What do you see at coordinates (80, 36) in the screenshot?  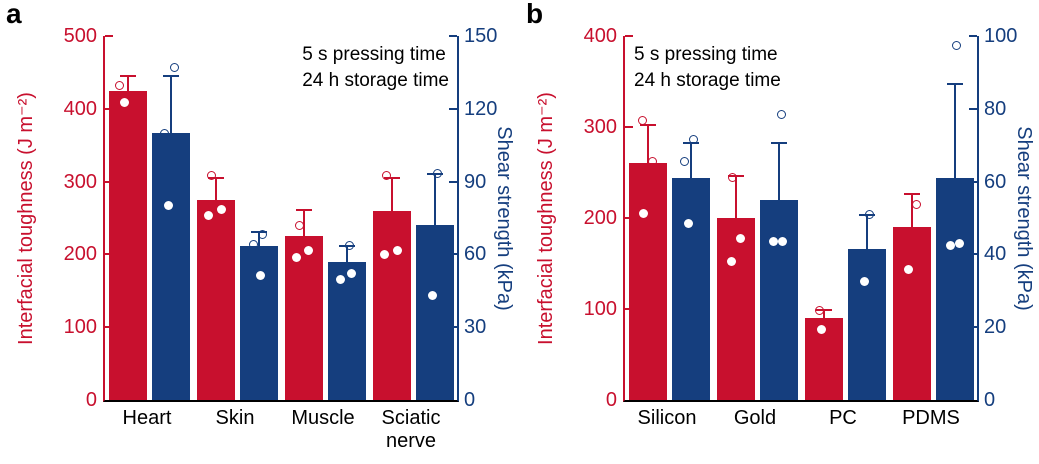 I see `left-axis-tick-label: 500` at bounding box center [80, 36].